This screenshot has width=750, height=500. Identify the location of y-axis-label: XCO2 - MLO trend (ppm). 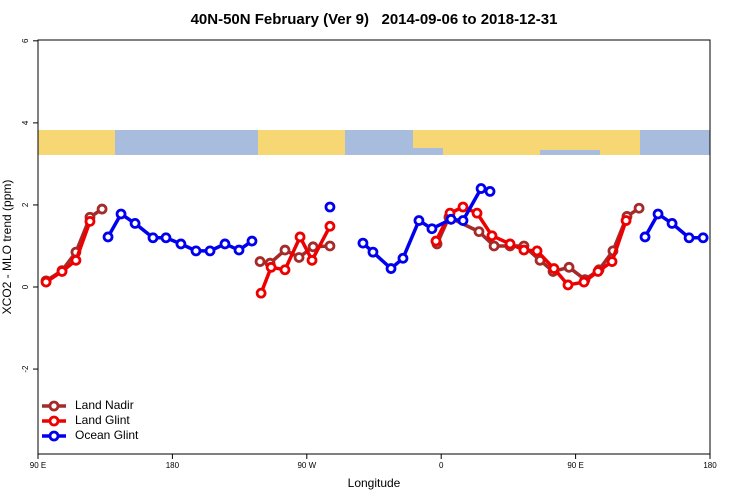
(7, 247).